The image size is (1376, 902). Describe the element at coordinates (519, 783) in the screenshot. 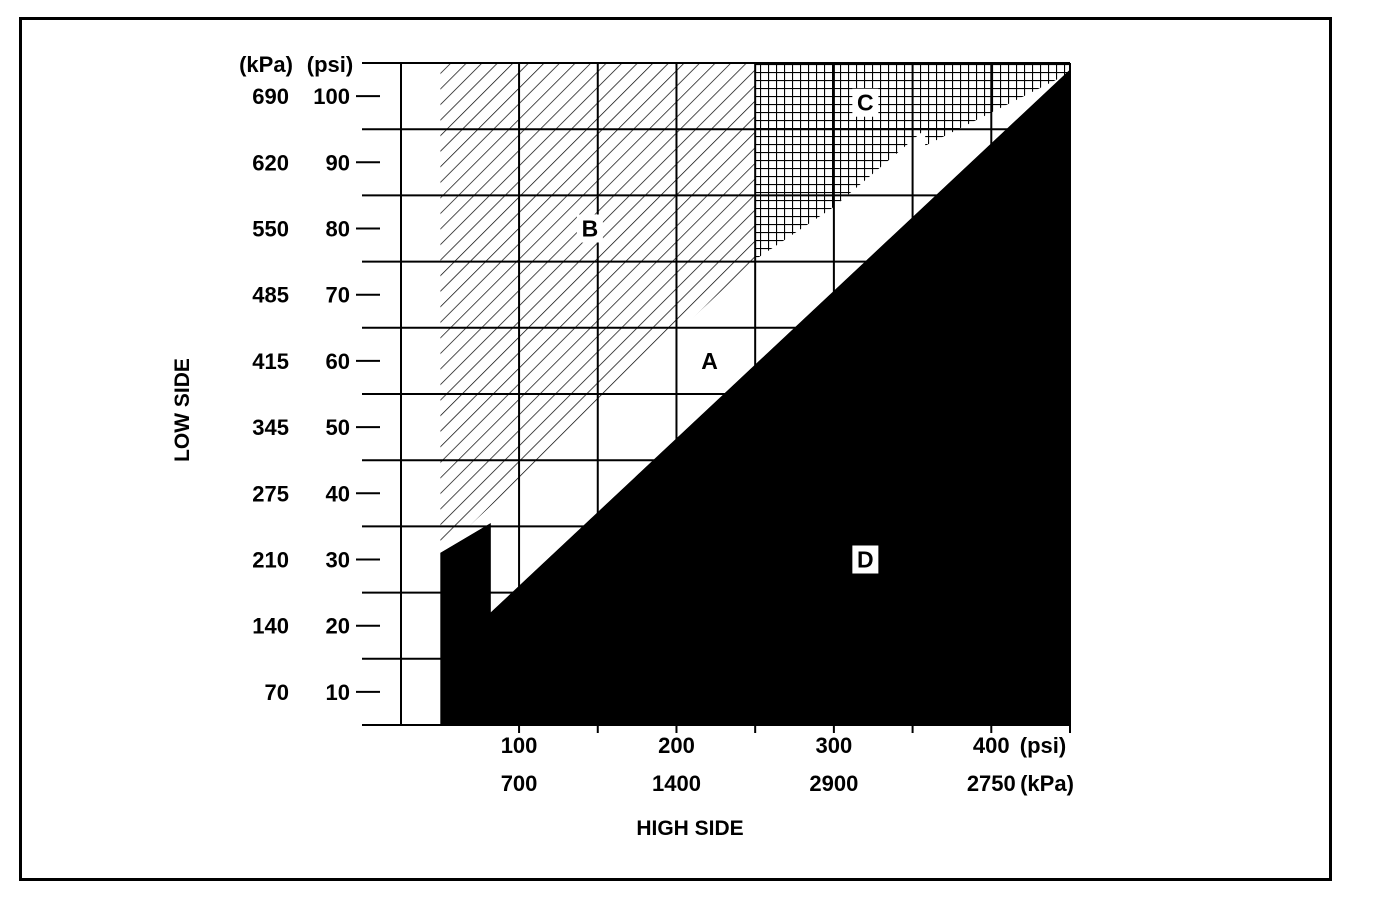

I see `x-tick-label-kpa: 700` at that location.